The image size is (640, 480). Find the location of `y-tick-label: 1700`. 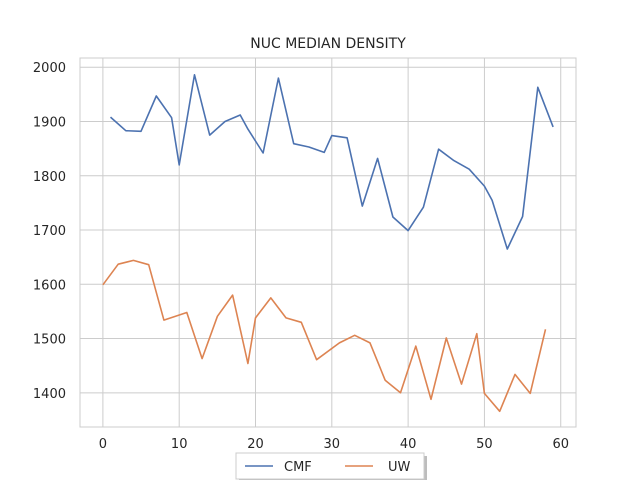

y-tick-label: 1700 is located at coordinates (49, 231).